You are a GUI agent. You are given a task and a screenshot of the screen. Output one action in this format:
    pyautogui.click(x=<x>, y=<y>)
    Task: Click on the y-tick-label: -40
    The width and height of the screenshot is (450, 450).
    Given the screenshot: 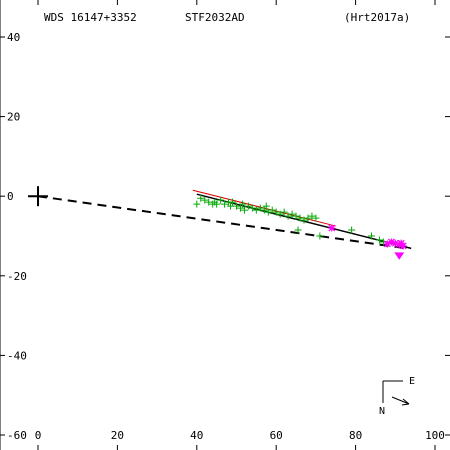 What is the action you would take?
    pyautogui.click(x=17, y=355)
    